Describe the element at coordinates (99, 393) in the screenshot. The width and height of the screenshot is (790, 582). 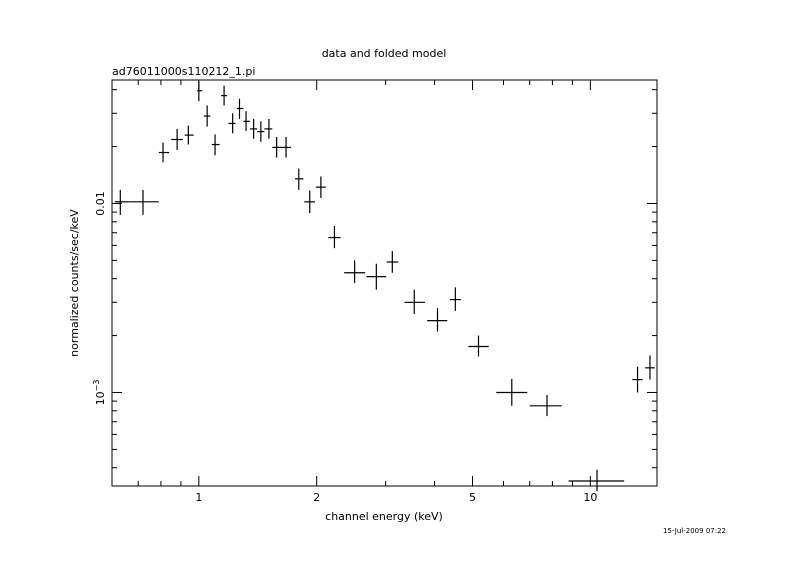
I see `y-tick-label: 10−3` at that location.